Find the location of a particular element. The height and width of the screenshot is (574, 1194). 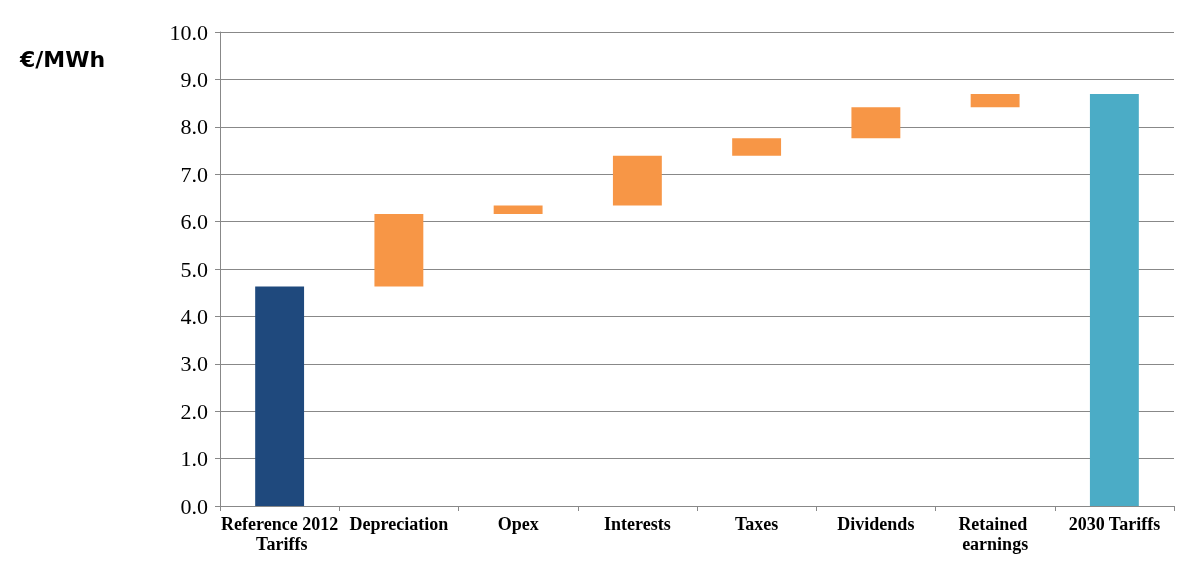

y-axis-title: €/MWh is located at coordinates (62, 59).